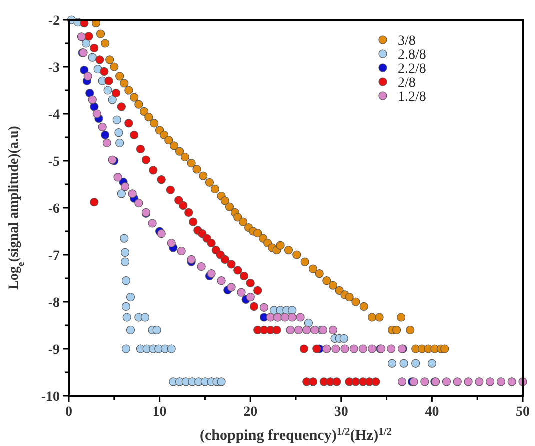  Describe the element at coordinates (523, 412) in the screenshot. I see `x-tick-label: 50` at that location.